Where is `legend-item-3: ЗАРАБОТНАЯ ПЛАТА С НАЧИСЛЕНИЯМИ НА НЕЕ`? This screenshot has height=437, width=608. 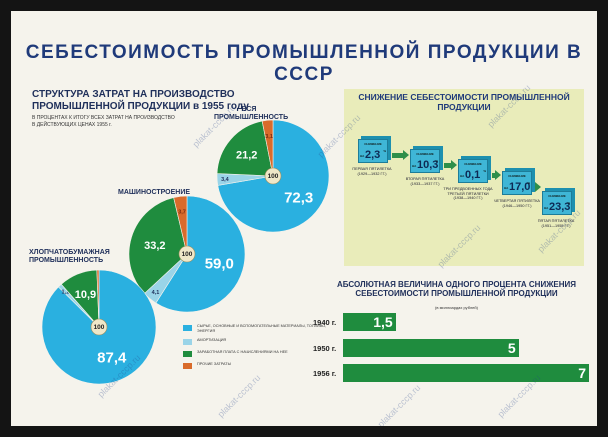 legend-item-3: ЗАРАБОТНАЯ ПЛАТА С НАЧИСЛЕНИЯМИ НА НЕЕ is located at coordinates (255, 354).